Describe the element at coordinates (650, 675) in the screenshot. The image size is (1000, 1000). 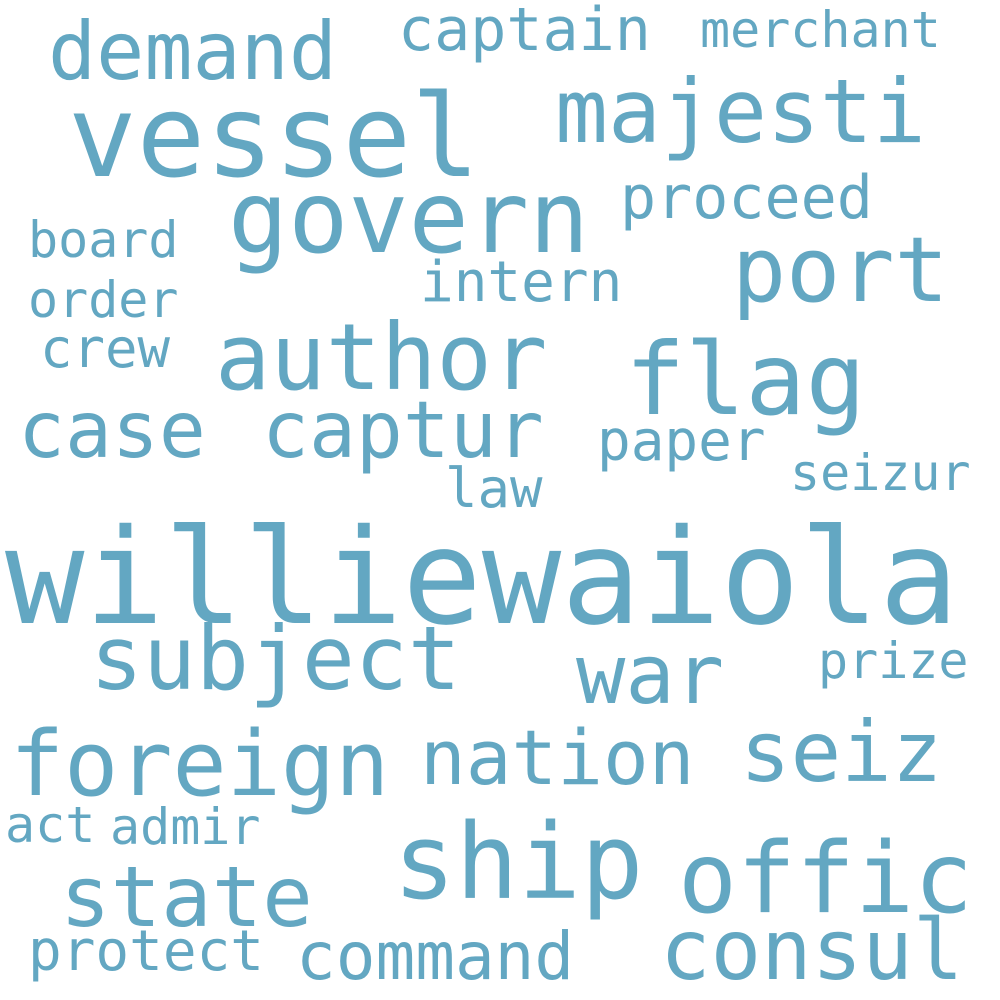
I see `word-war: war` at that location.